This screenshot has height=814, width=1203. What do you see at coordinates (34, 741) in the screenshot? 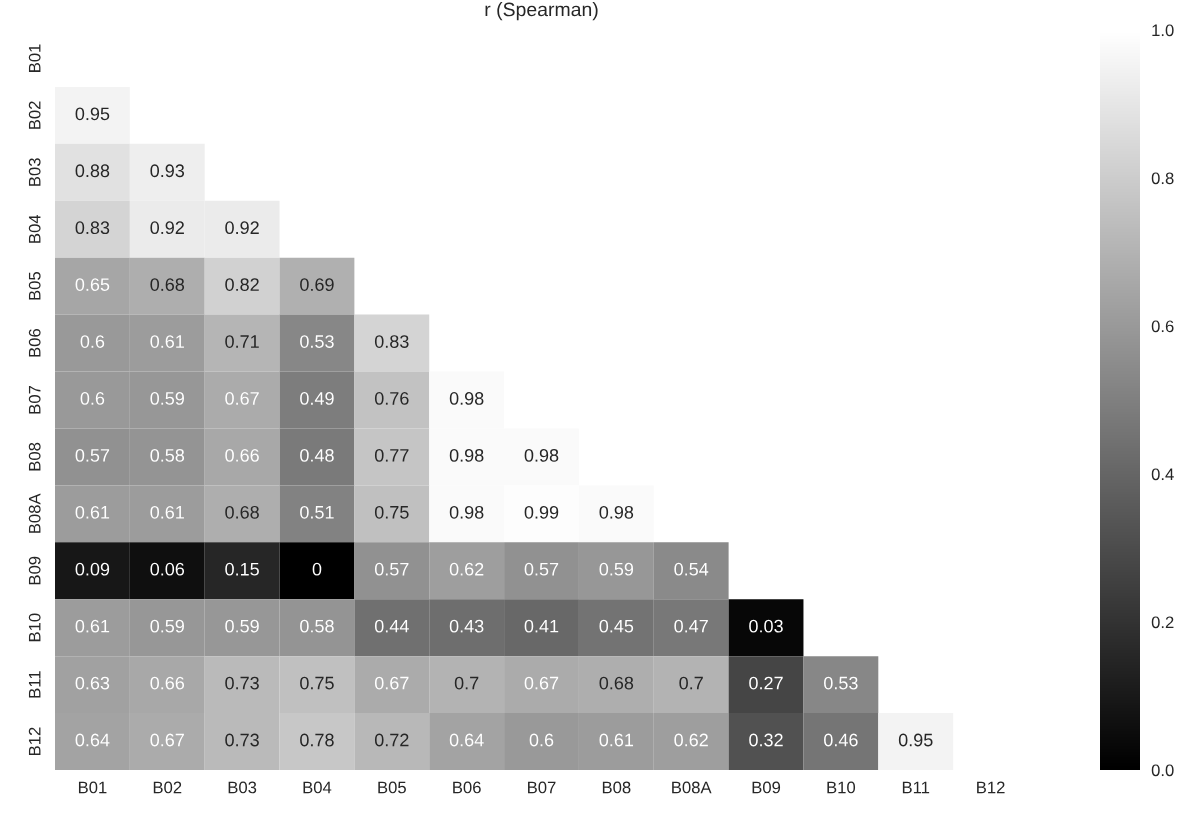
I see `y-tick-label: B12` at bounding box center [34, 741].